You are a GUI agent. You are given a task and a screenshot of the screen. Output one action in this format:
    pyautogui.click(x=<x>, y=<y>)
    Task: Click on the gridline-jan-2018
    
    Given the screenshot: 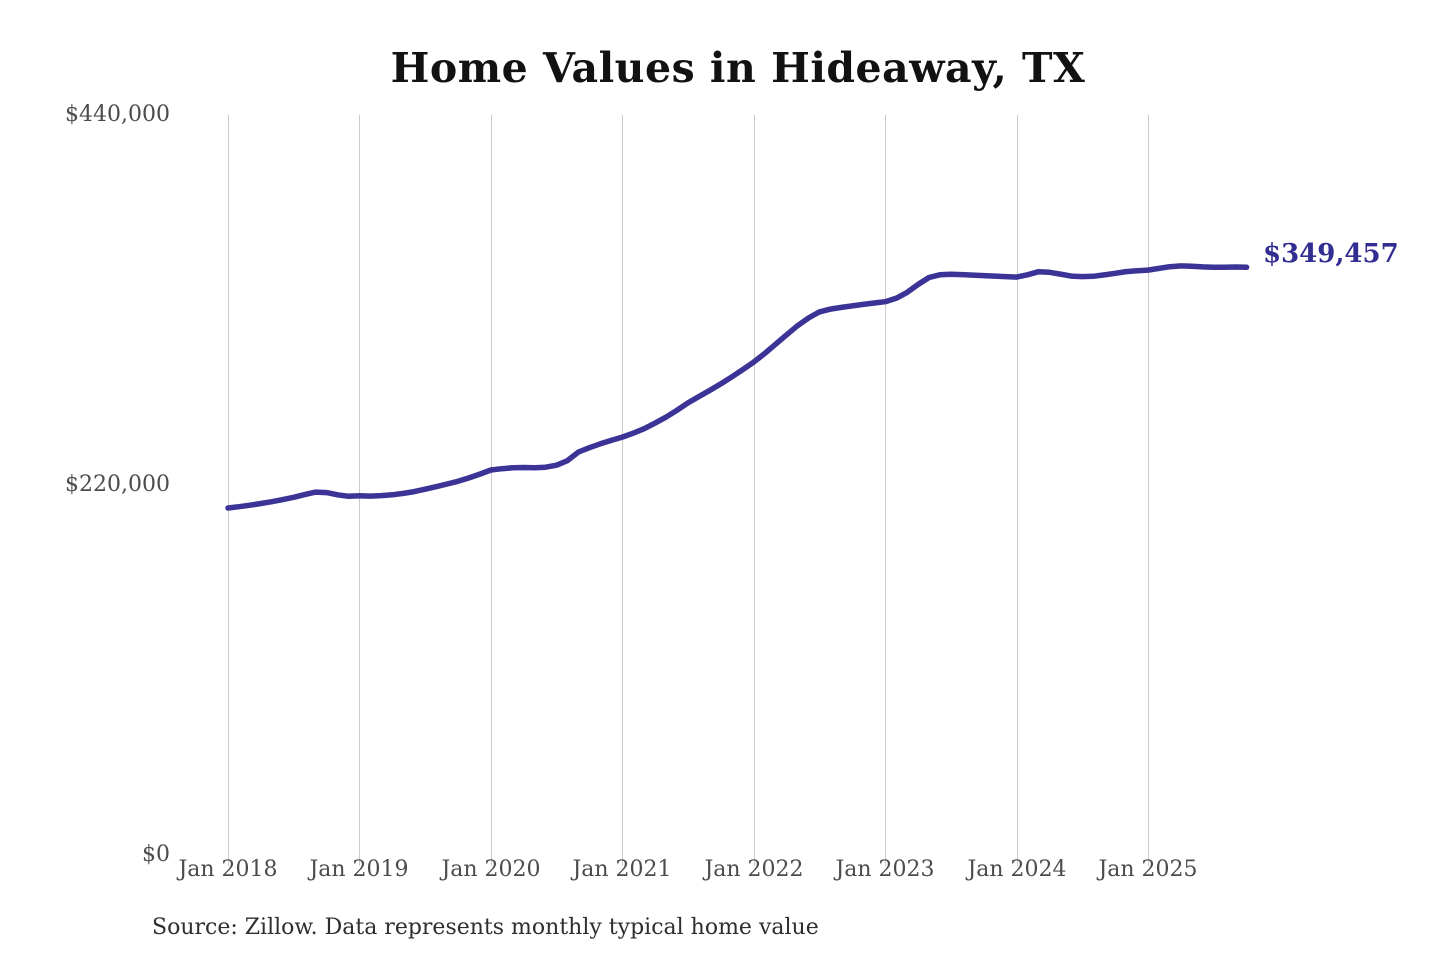 What is the action you would take?
    pyautogui.click(x=228, y=490)
    